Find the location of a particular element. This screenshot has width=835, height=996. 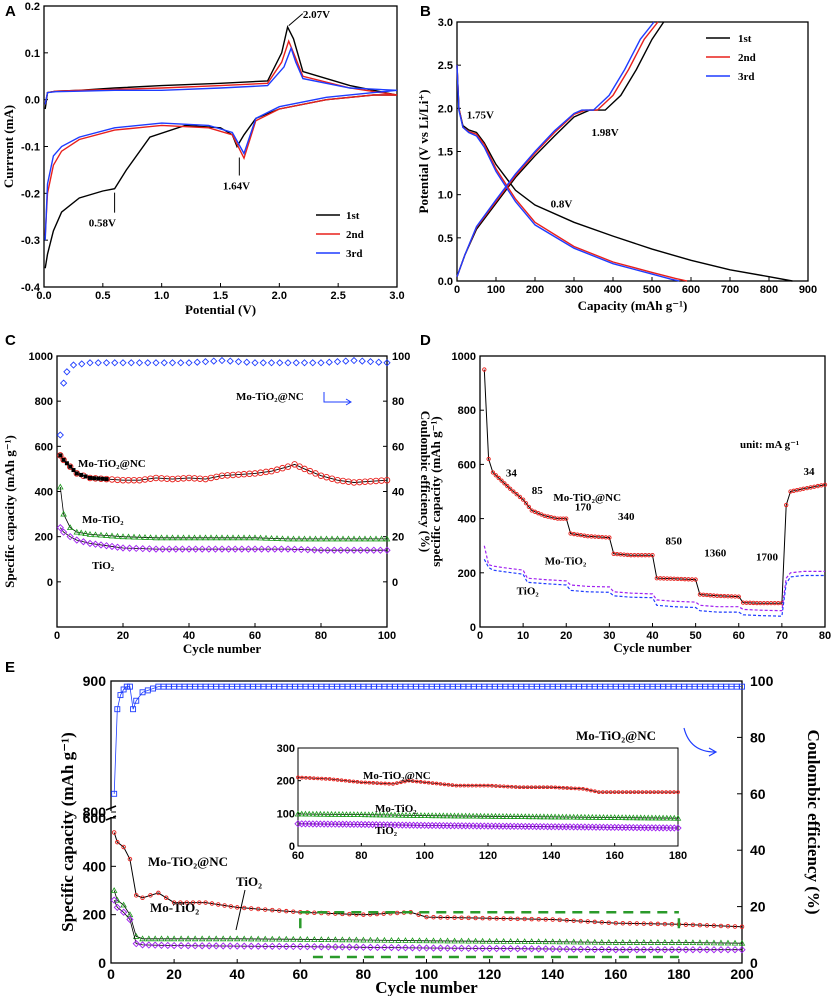

panel-b-annotation: 1.75V is located at coordinates (480, 116).